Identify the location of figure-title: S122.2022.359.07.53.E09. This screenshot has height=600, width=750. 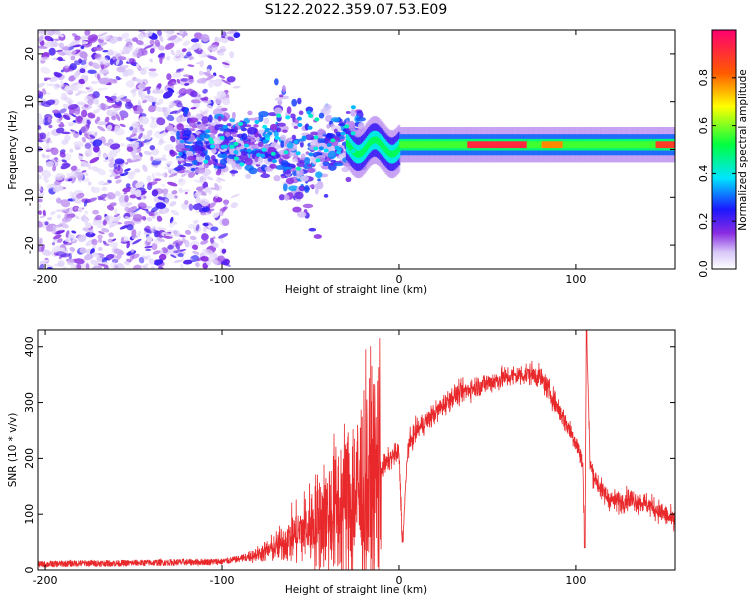
(356, 10).